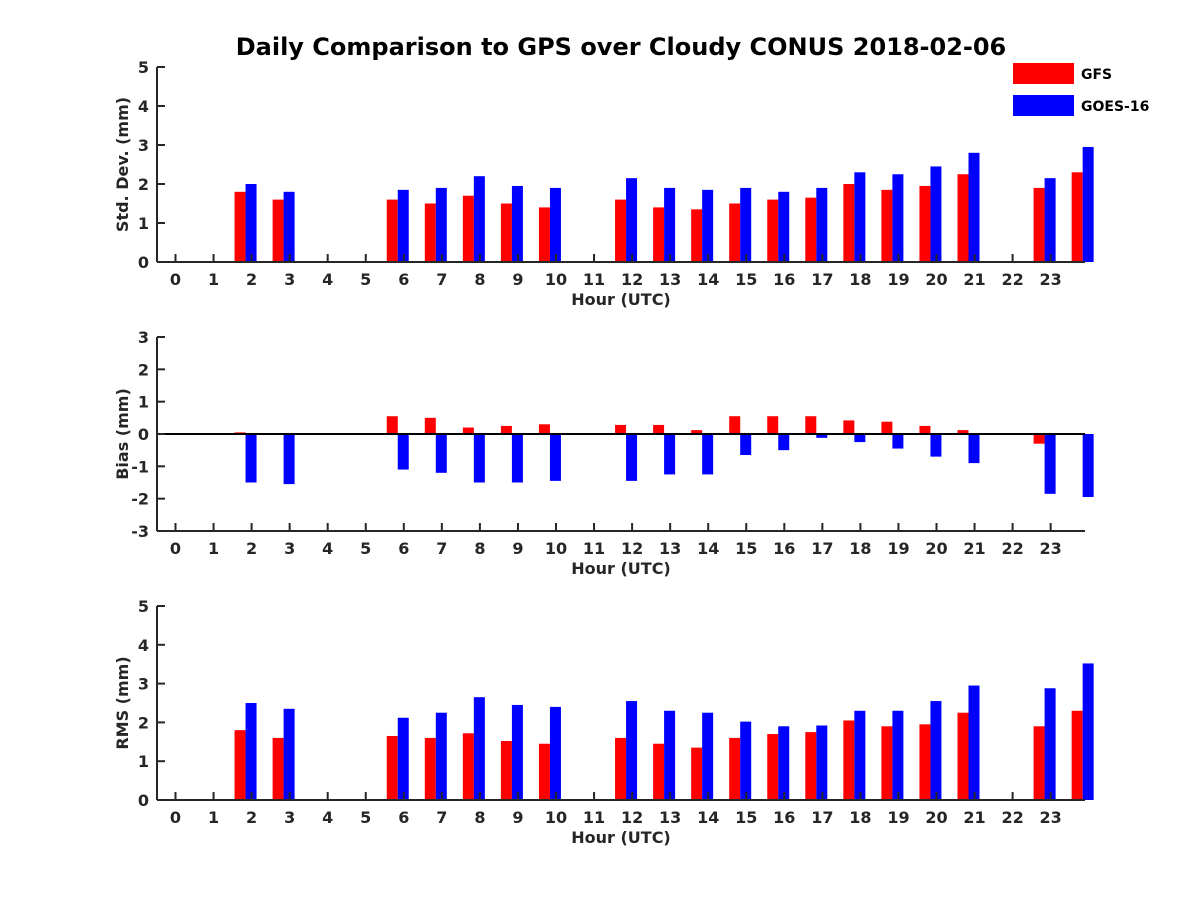  What do you see at coordinates (1043, 105) in the screenshot?
I see `legend-swatch` at bounding box center [1043, 105].